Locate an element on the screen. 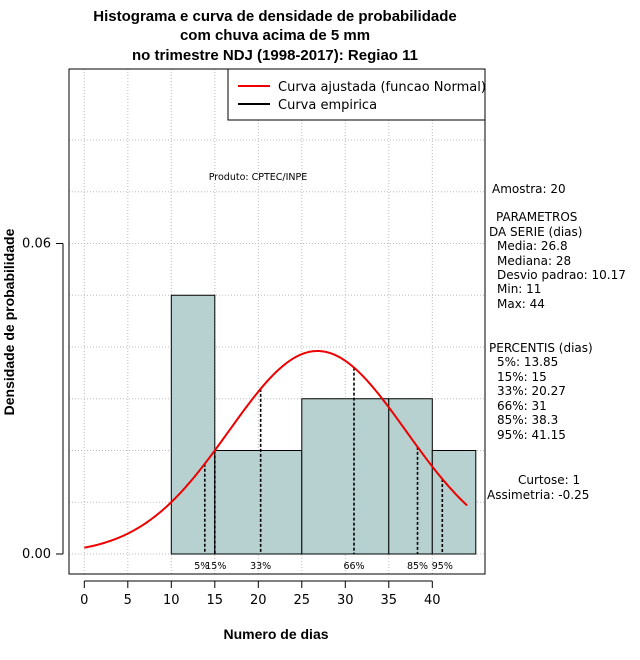 This screenshot has width=640, height=660. percentile-label-95: 95% is located at coordinates (442, 566).